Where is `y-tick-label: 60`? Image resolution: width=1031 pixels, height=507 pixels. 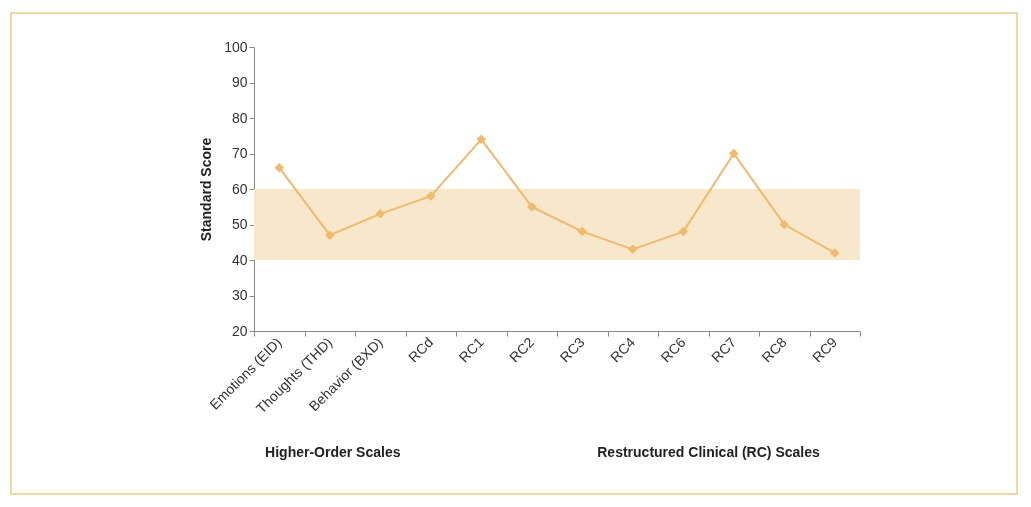
y-tick-label: 60 is located at coordinates (239, 188).